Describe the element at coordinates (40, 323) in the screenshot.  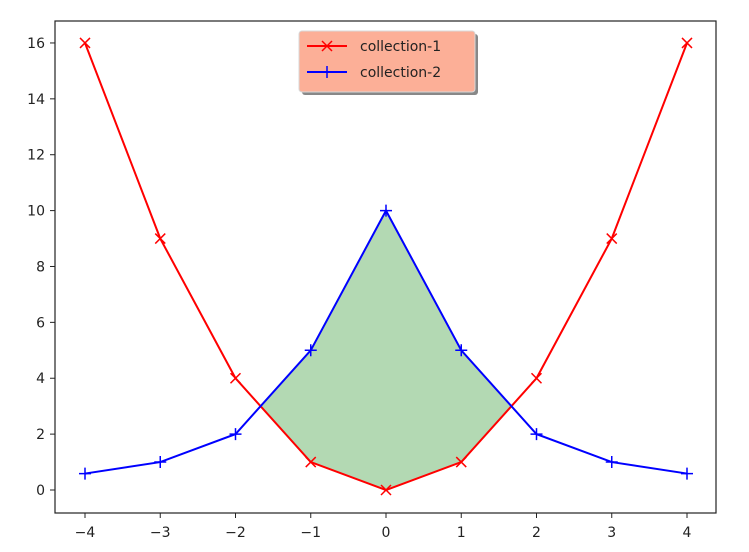
I see `y-tick-label: 6` at that location.